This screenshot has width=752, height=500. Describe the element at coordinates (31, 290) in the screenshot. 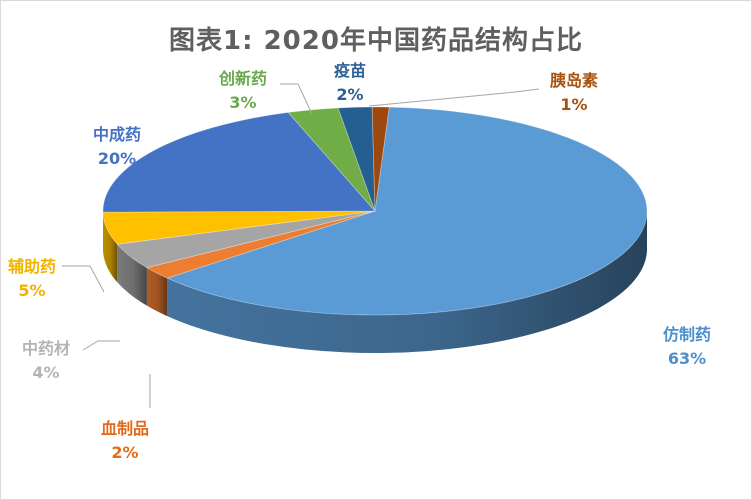

I see `slice-value-label-3: 5%` at that location.